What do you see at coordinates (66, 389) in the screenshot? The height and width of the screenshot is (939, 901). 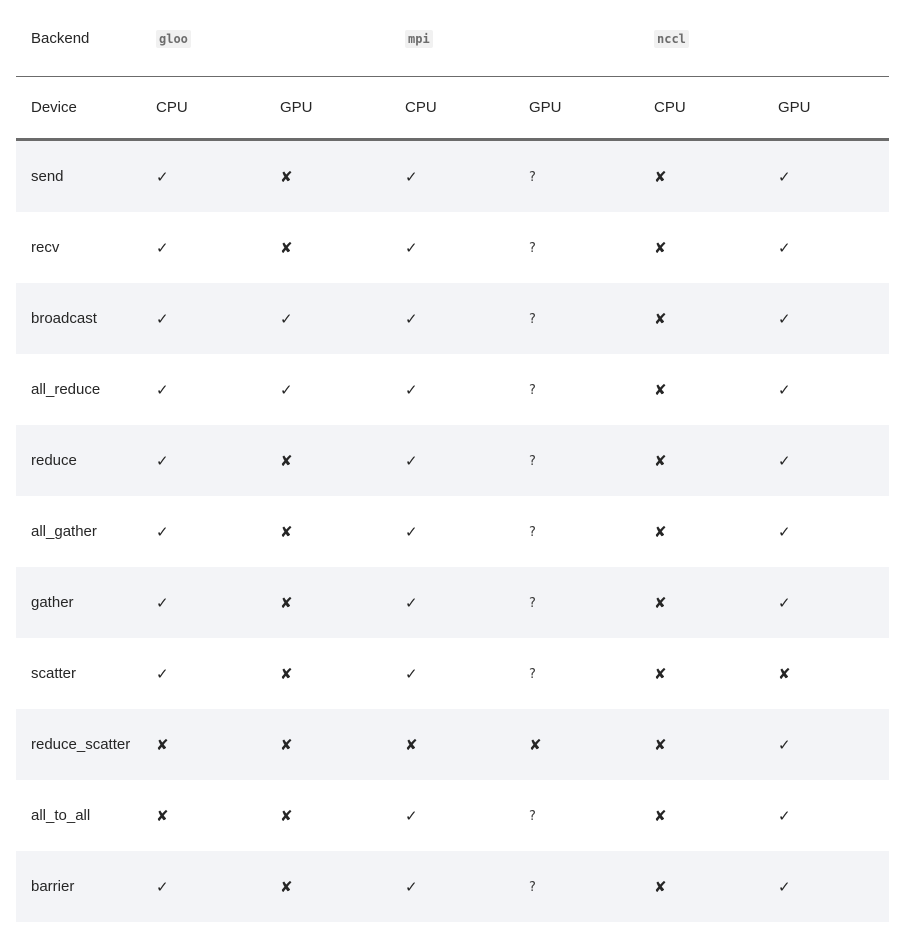 I see `operation-name: all_reduce` at bounding box center [66, 389].